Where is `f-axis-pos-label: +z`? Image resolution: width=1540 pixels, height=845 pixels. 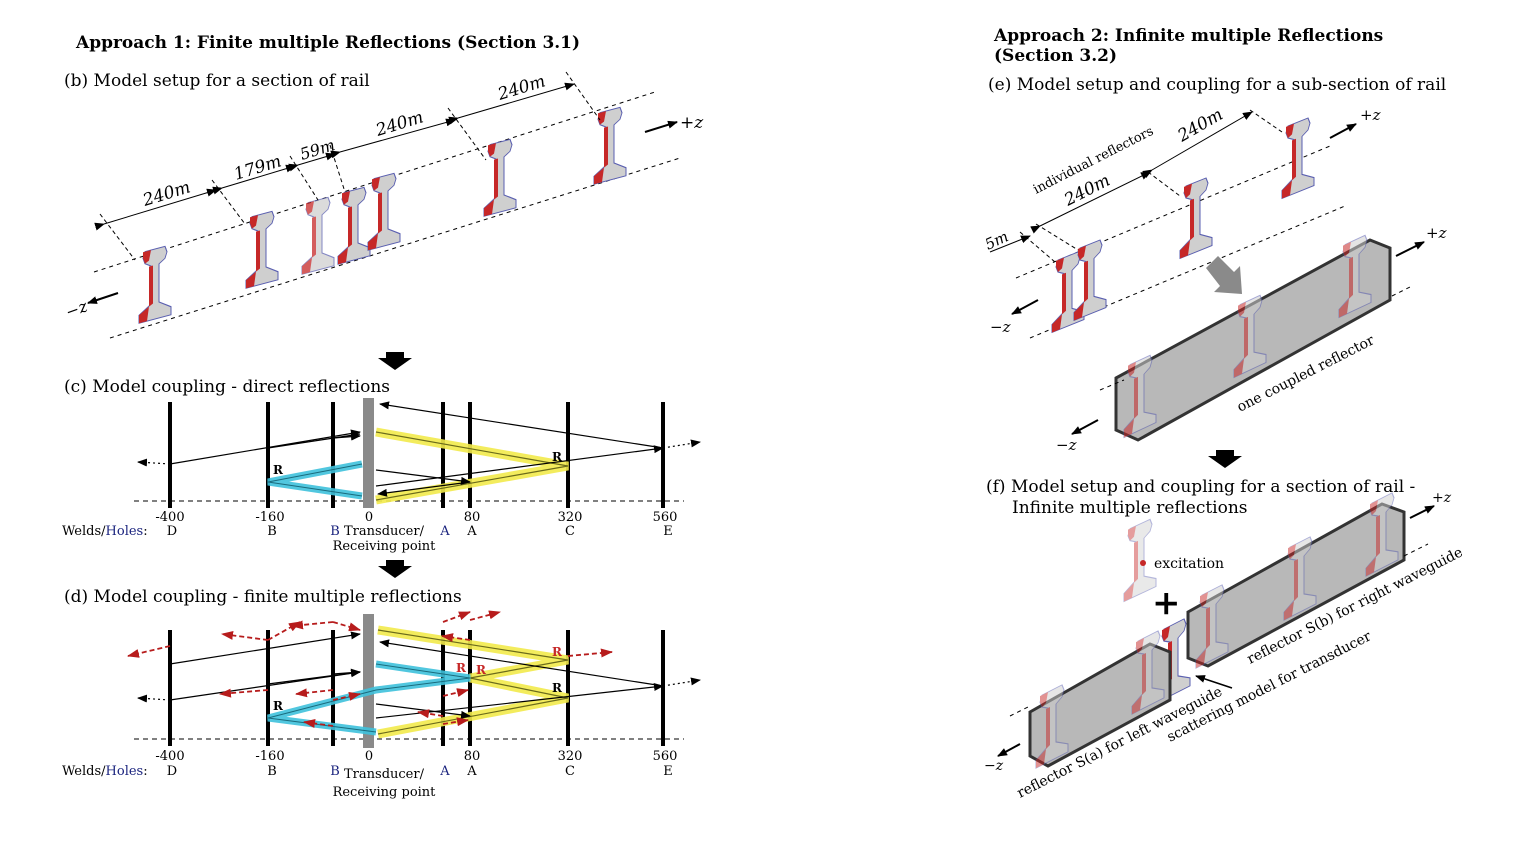 f-axis-pos-label: +z is located at coordinates (1442, 498).